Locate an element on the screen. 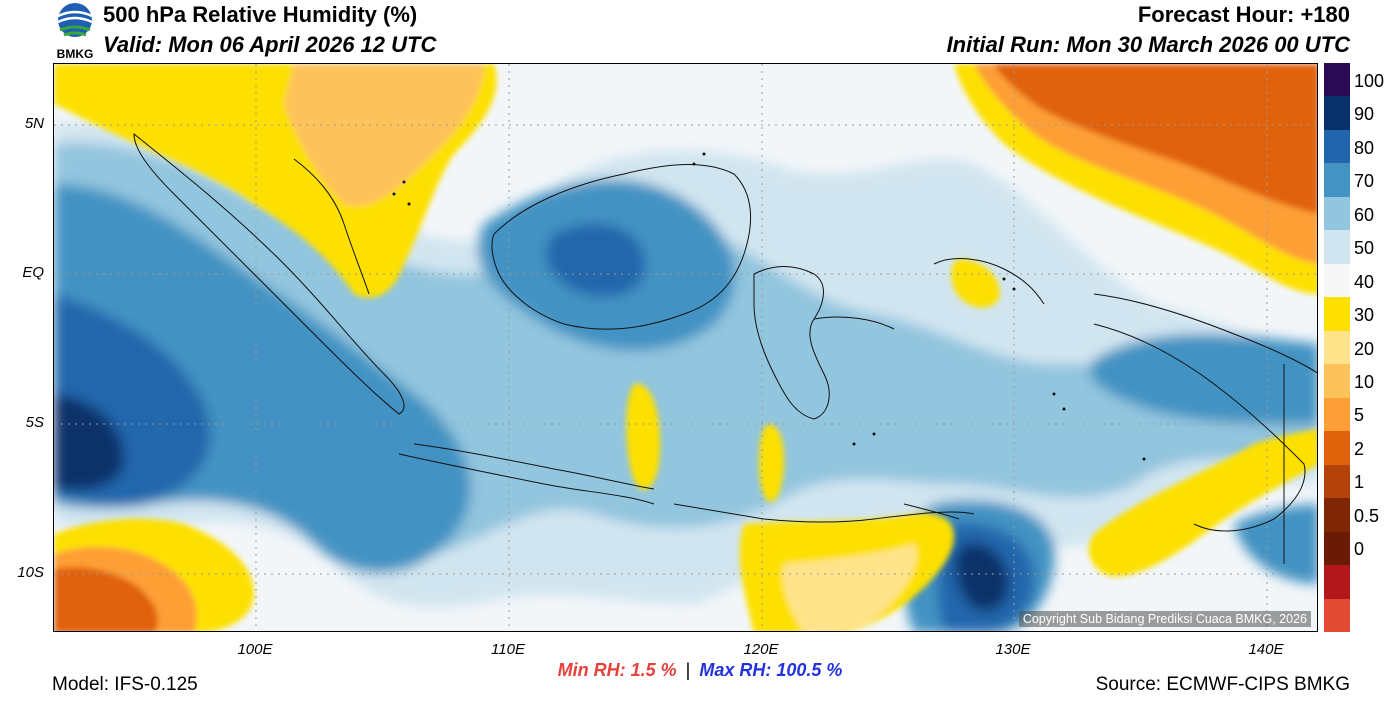 This screenshot has height=709, width=1400. colorbar-label: 100 is located at coordinates (1369, 80).